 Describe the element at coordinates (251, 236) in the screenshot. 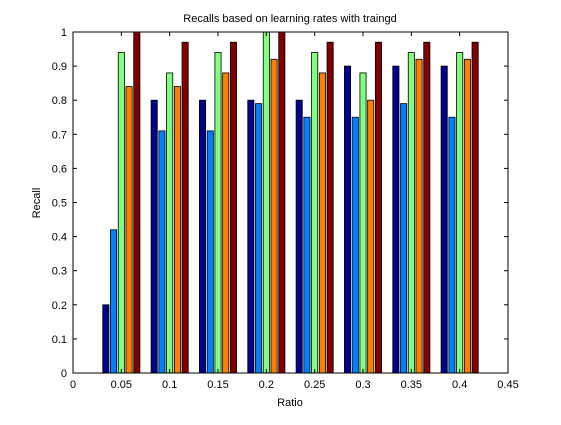

I see `bar-s1-x0.2` at that location.